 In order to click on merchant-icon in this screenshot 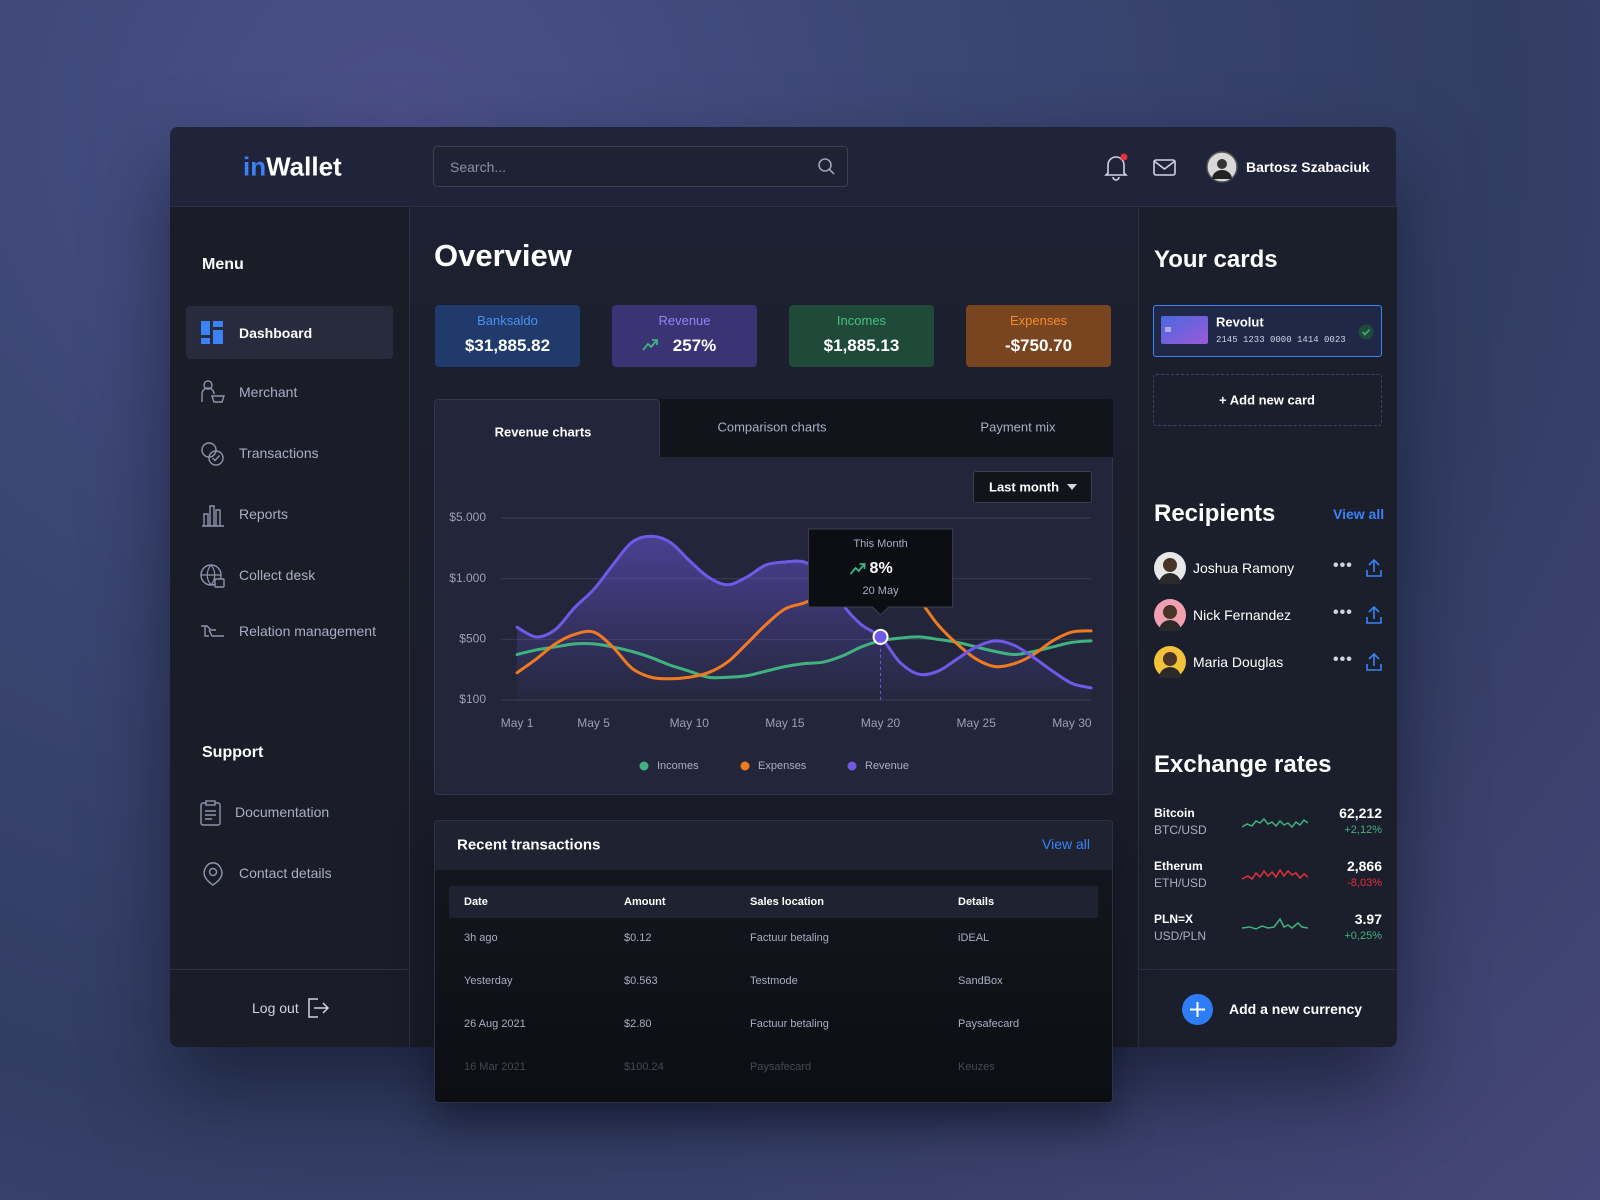, I will do `click(213, 391)`.